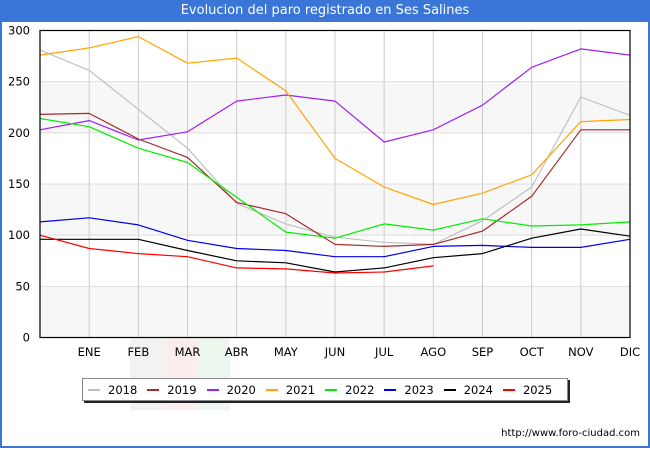  What do you see at coordinates (434, 352) in the screenshot?
I see `x-tick-label: AGO` at bounding box center [434, 352].